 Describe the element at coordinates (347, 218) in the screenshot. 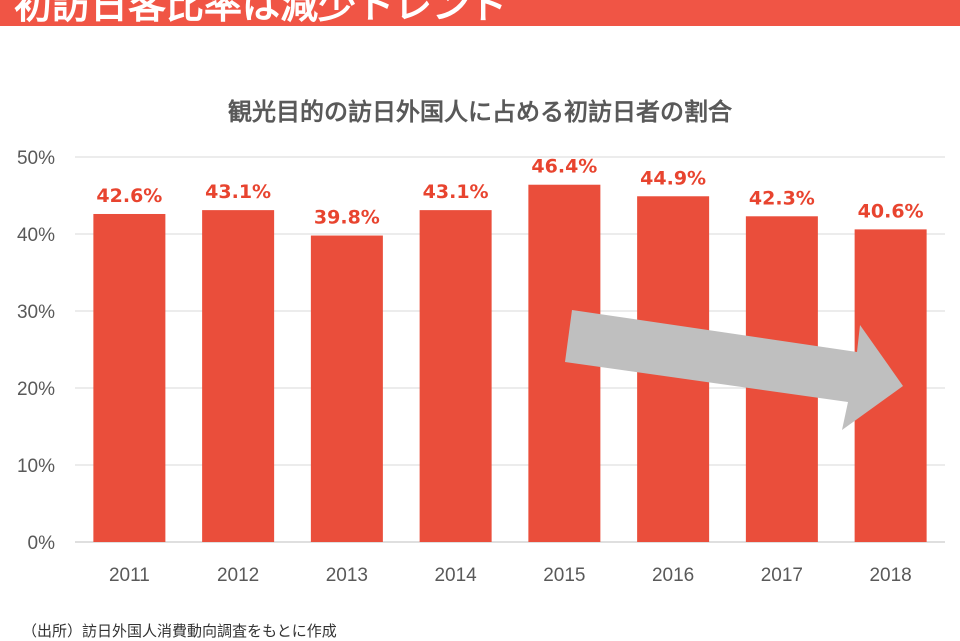

I see `data-label: 39.8%` at that location.